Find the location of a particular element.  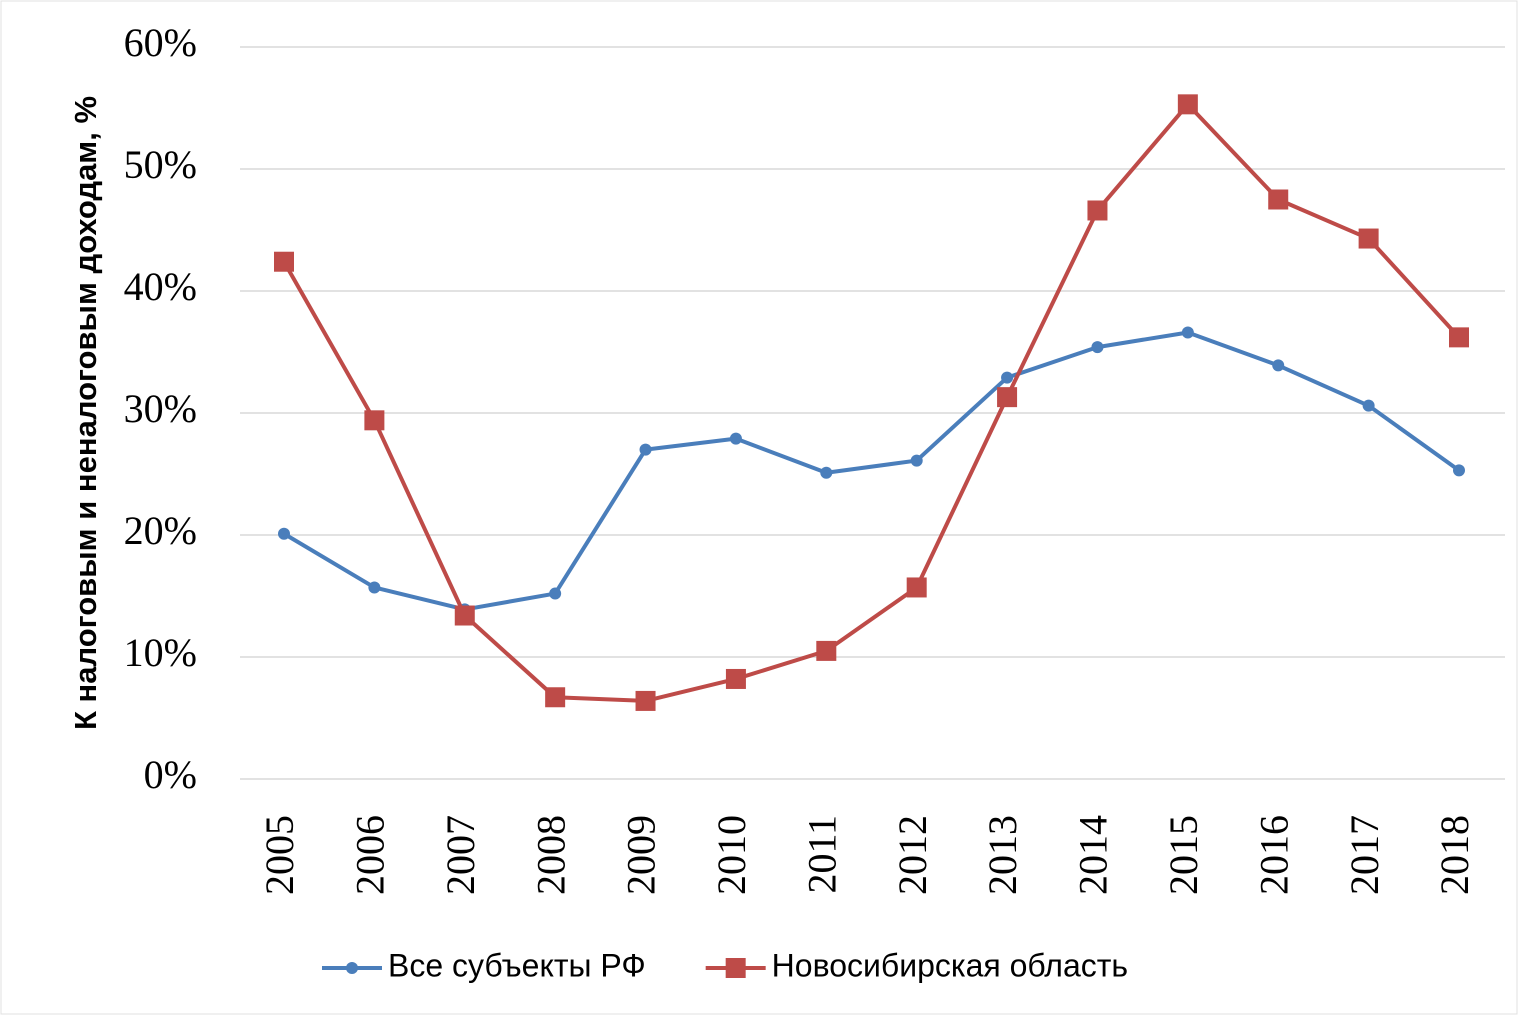

x-tick-label: 2012 is located at coordinates (912, 855).